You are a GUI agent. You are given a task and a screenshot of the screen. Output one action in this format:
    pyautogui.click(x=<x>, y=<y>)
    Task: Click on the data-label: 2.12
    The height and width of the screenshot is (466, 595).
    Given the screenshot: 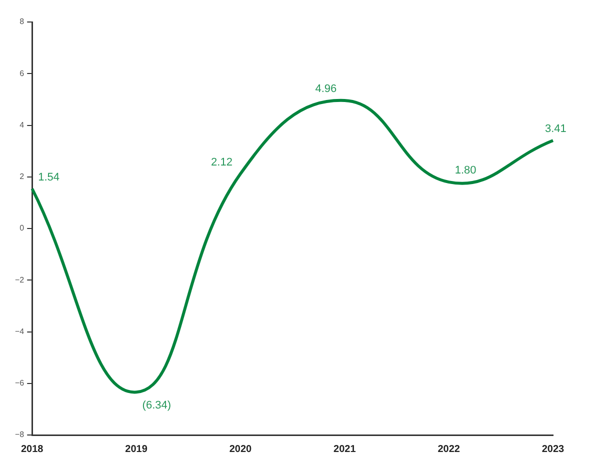 What is the action you would take?
    pyautogui.click(x=221, y=162)
    